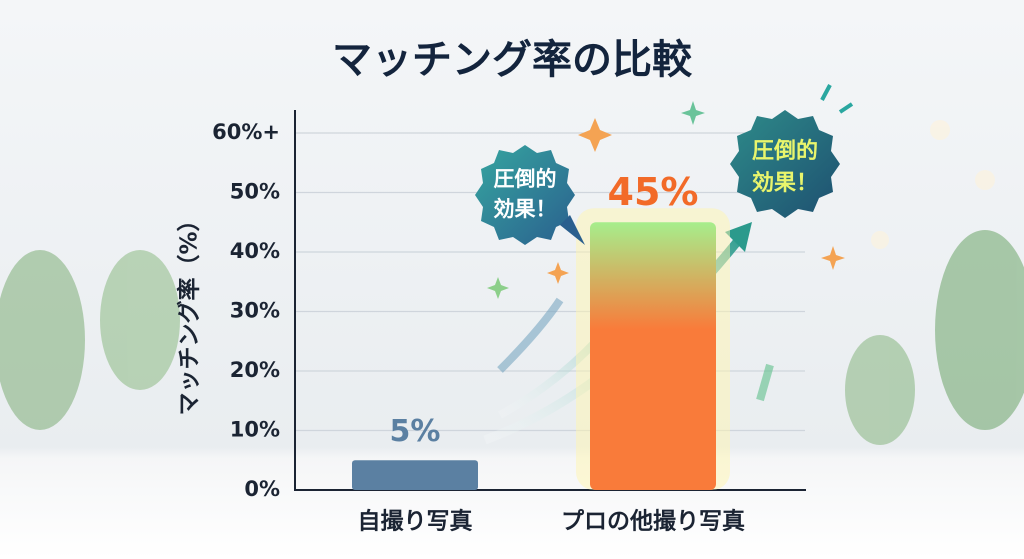  I want to click on data-label: 45%, so click(653, 192).